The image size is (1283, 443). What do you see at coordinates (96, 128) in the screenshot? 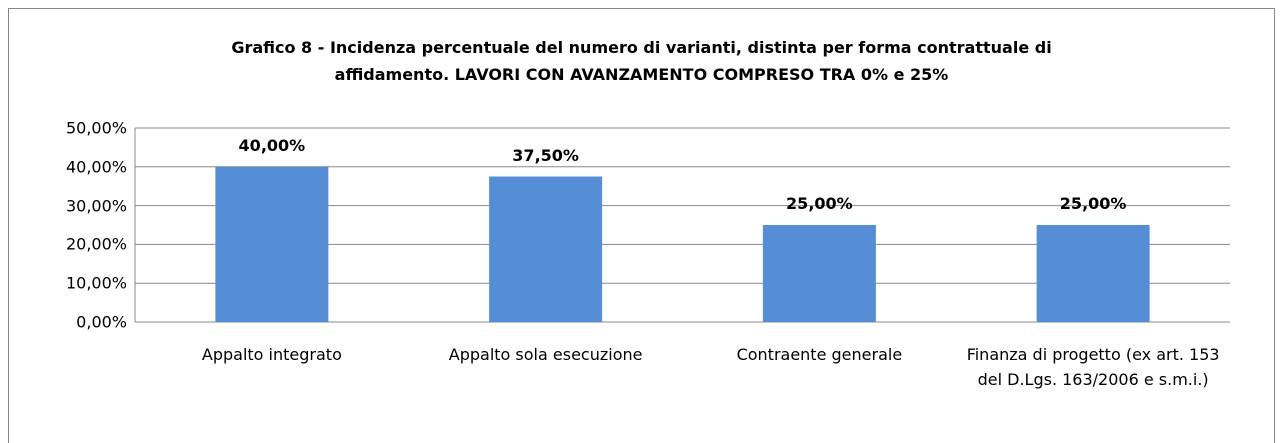
I see `y-tick-label: 50,00%` at bounding box center [96, 128].